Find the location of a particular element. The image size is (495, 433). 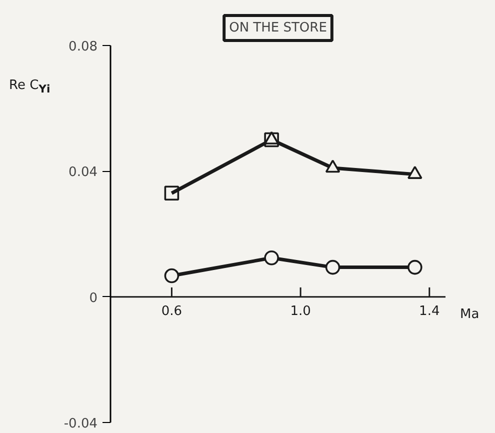

y-tick-label: 0.04 is located at coordinates (83, 172).